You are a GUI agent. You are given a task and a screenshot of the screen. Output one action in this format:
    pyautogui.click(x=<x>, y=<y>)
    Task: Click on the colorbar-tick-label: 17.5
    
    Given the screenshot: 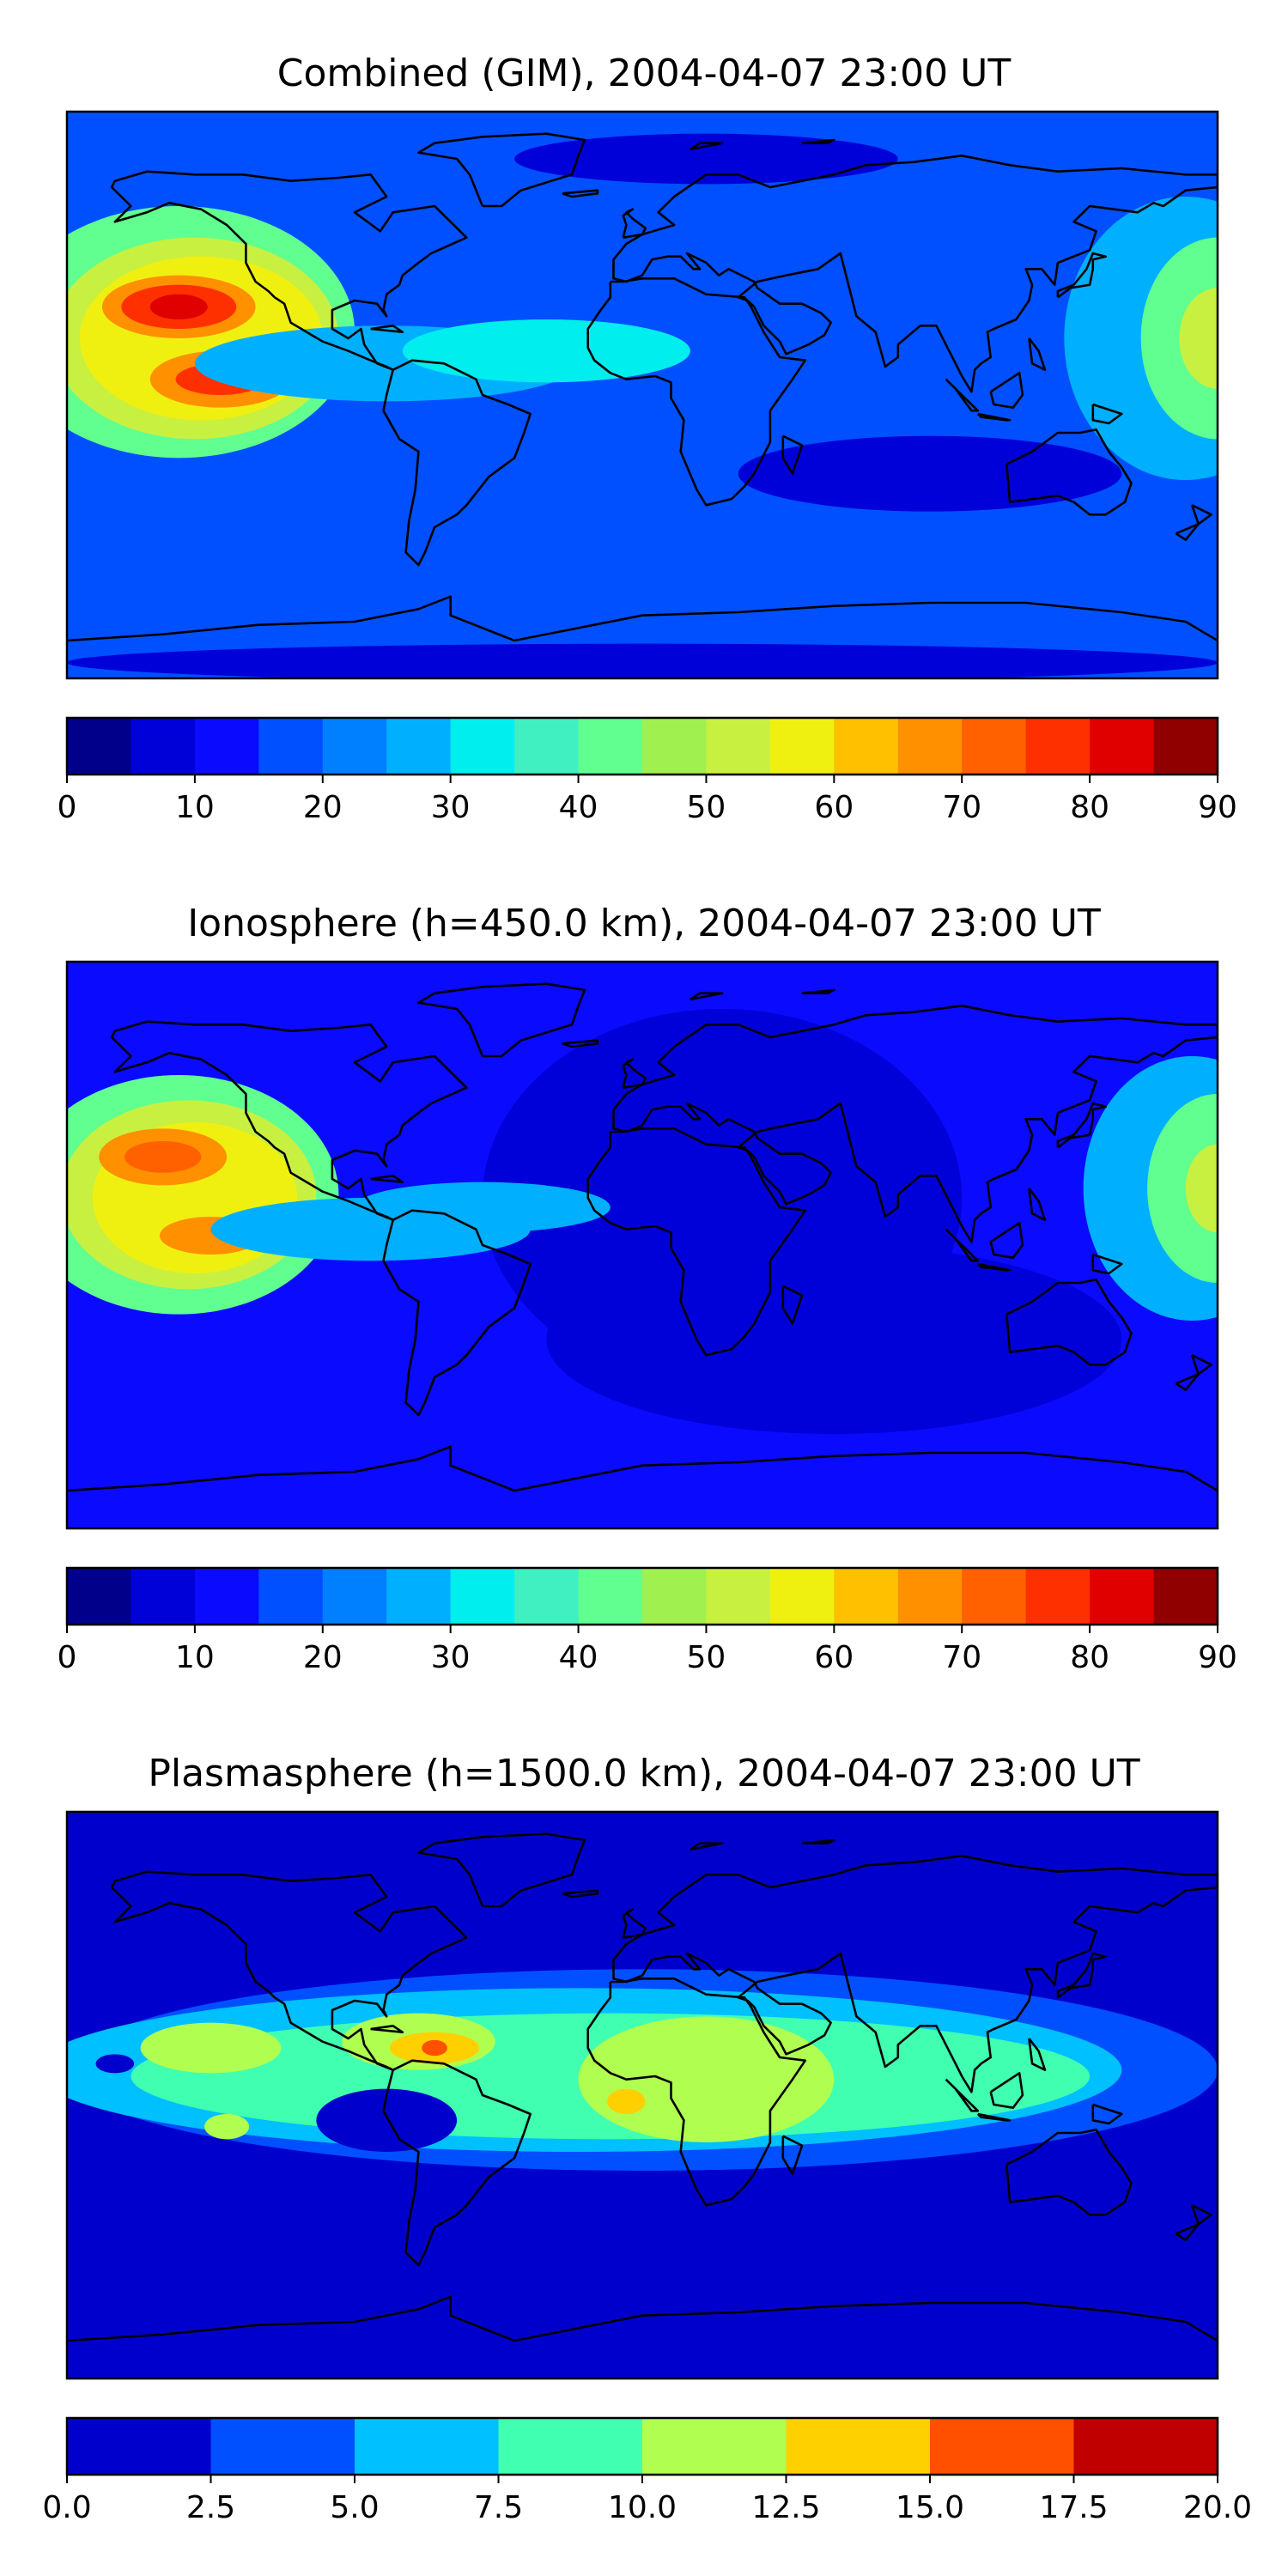 What is the action you would take?
    pyautogui.click(x=1074, y=2507)
    